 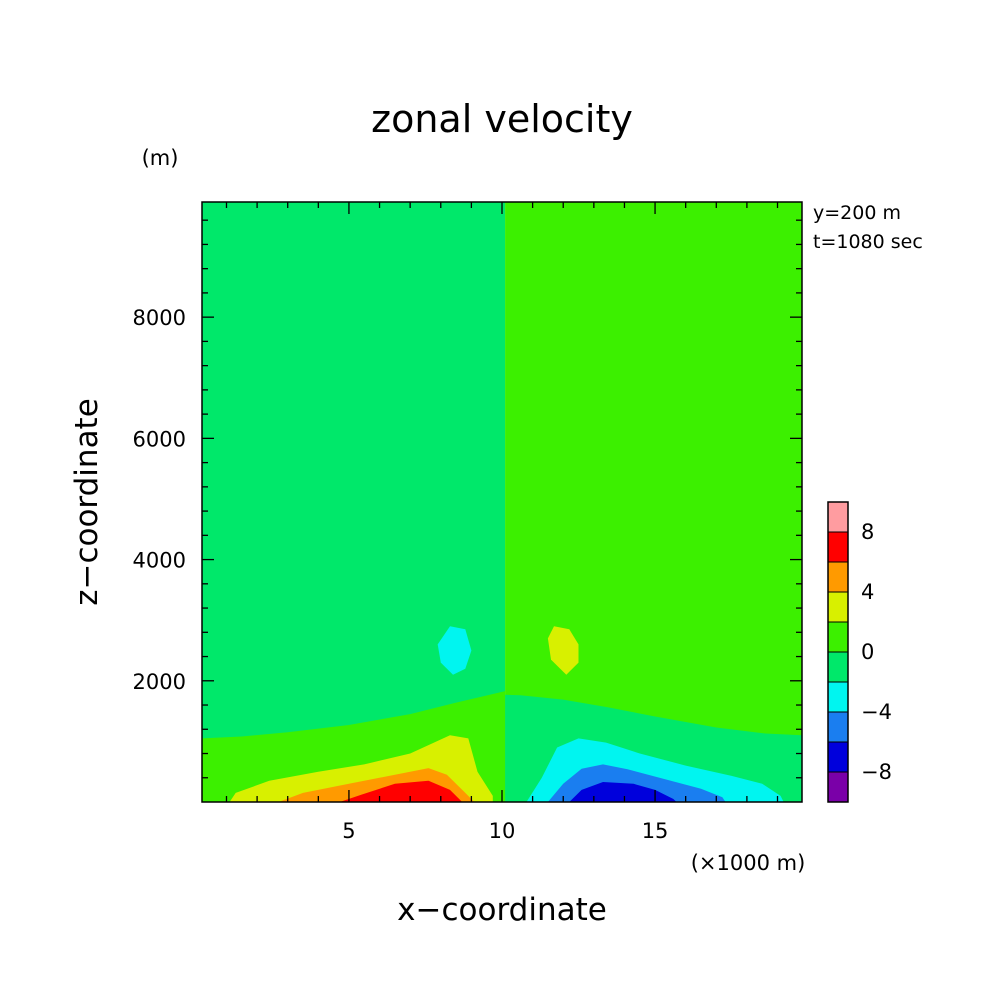 What do you see at coordinates (159, 439) in the screenshot?
I see `y-tick-label: 6000` at bounding box center [159, 439].